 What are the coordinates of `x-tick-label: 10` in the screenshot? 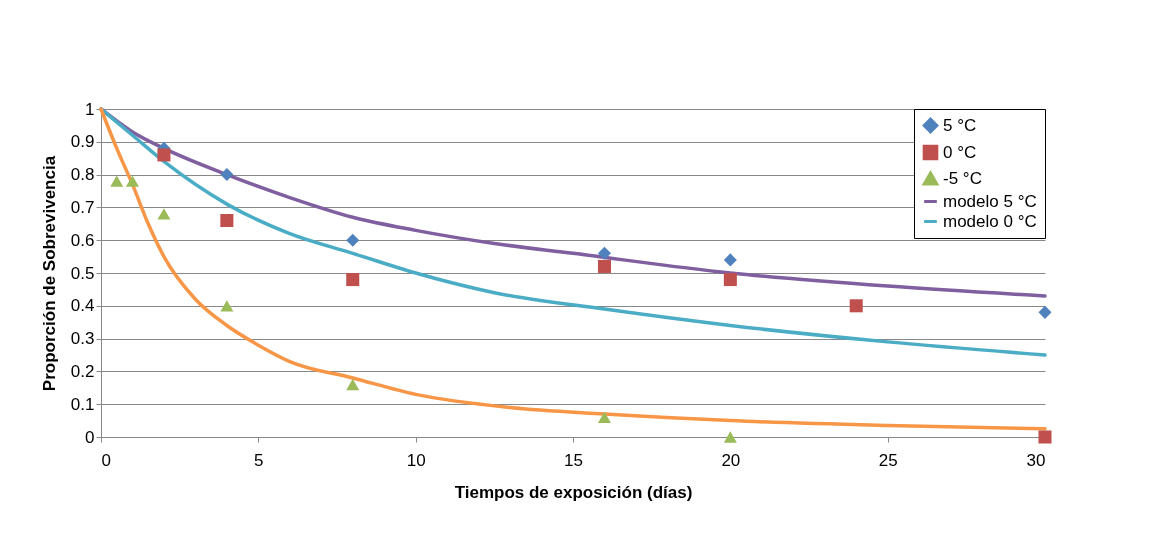 It's located at (416, 460).